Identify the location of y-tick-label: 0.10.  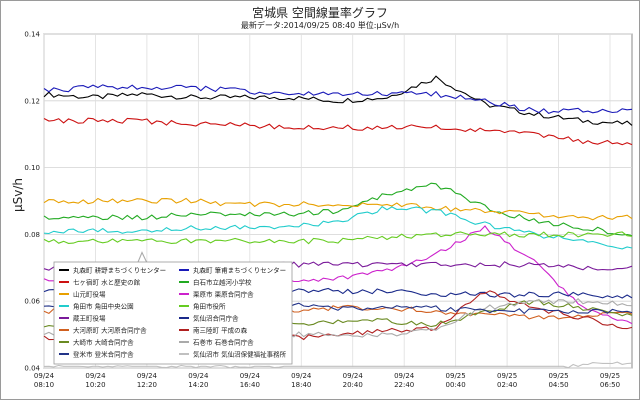
(32, 168).